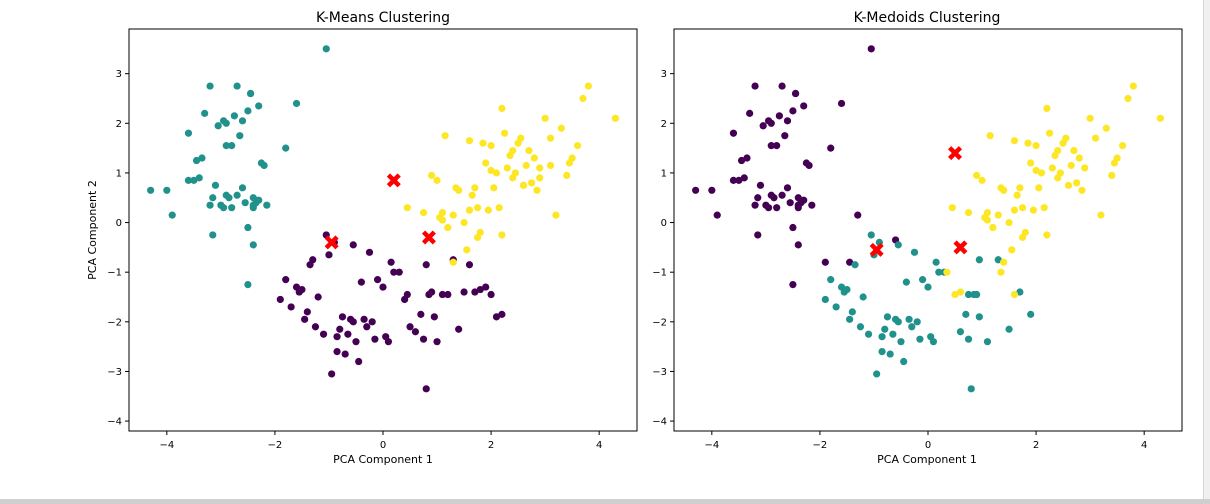 The image size is (1210, 504). What do you see at coordinates (119, 223) in the screenshot?
I see `kmeans-y-tick-label: 0` at bounding box center [119, 223].